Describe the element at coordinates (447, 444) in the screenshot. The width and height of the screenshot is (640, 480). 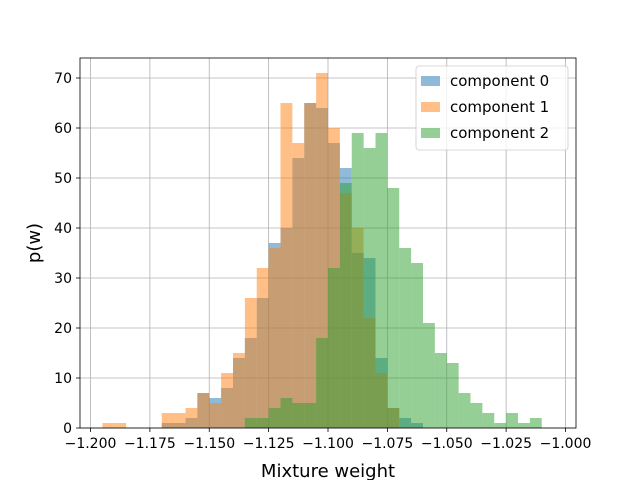
I see `x-tick-label: −1.050` at that location.